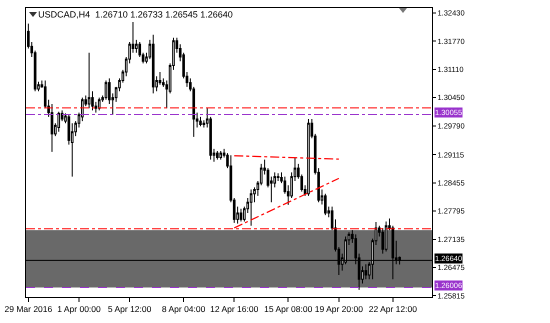 The width and height of the screenshot is (550, 323). Describe the element at coordinates (234, 309) in the screenshot. I see `x-tick-label: 12 Apr 16:00` at that location.